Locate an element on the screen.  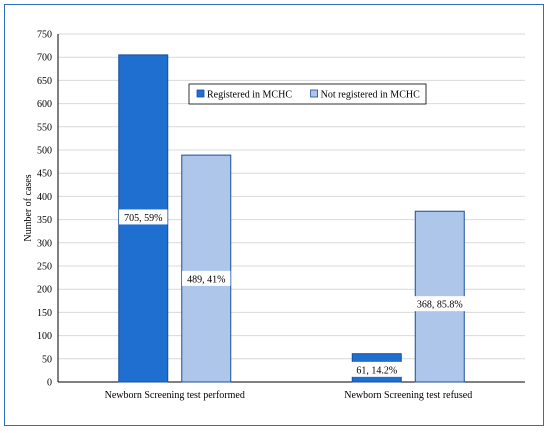
x-tick-label: Newborn Screening test performed is located at coordinates (175, 395).